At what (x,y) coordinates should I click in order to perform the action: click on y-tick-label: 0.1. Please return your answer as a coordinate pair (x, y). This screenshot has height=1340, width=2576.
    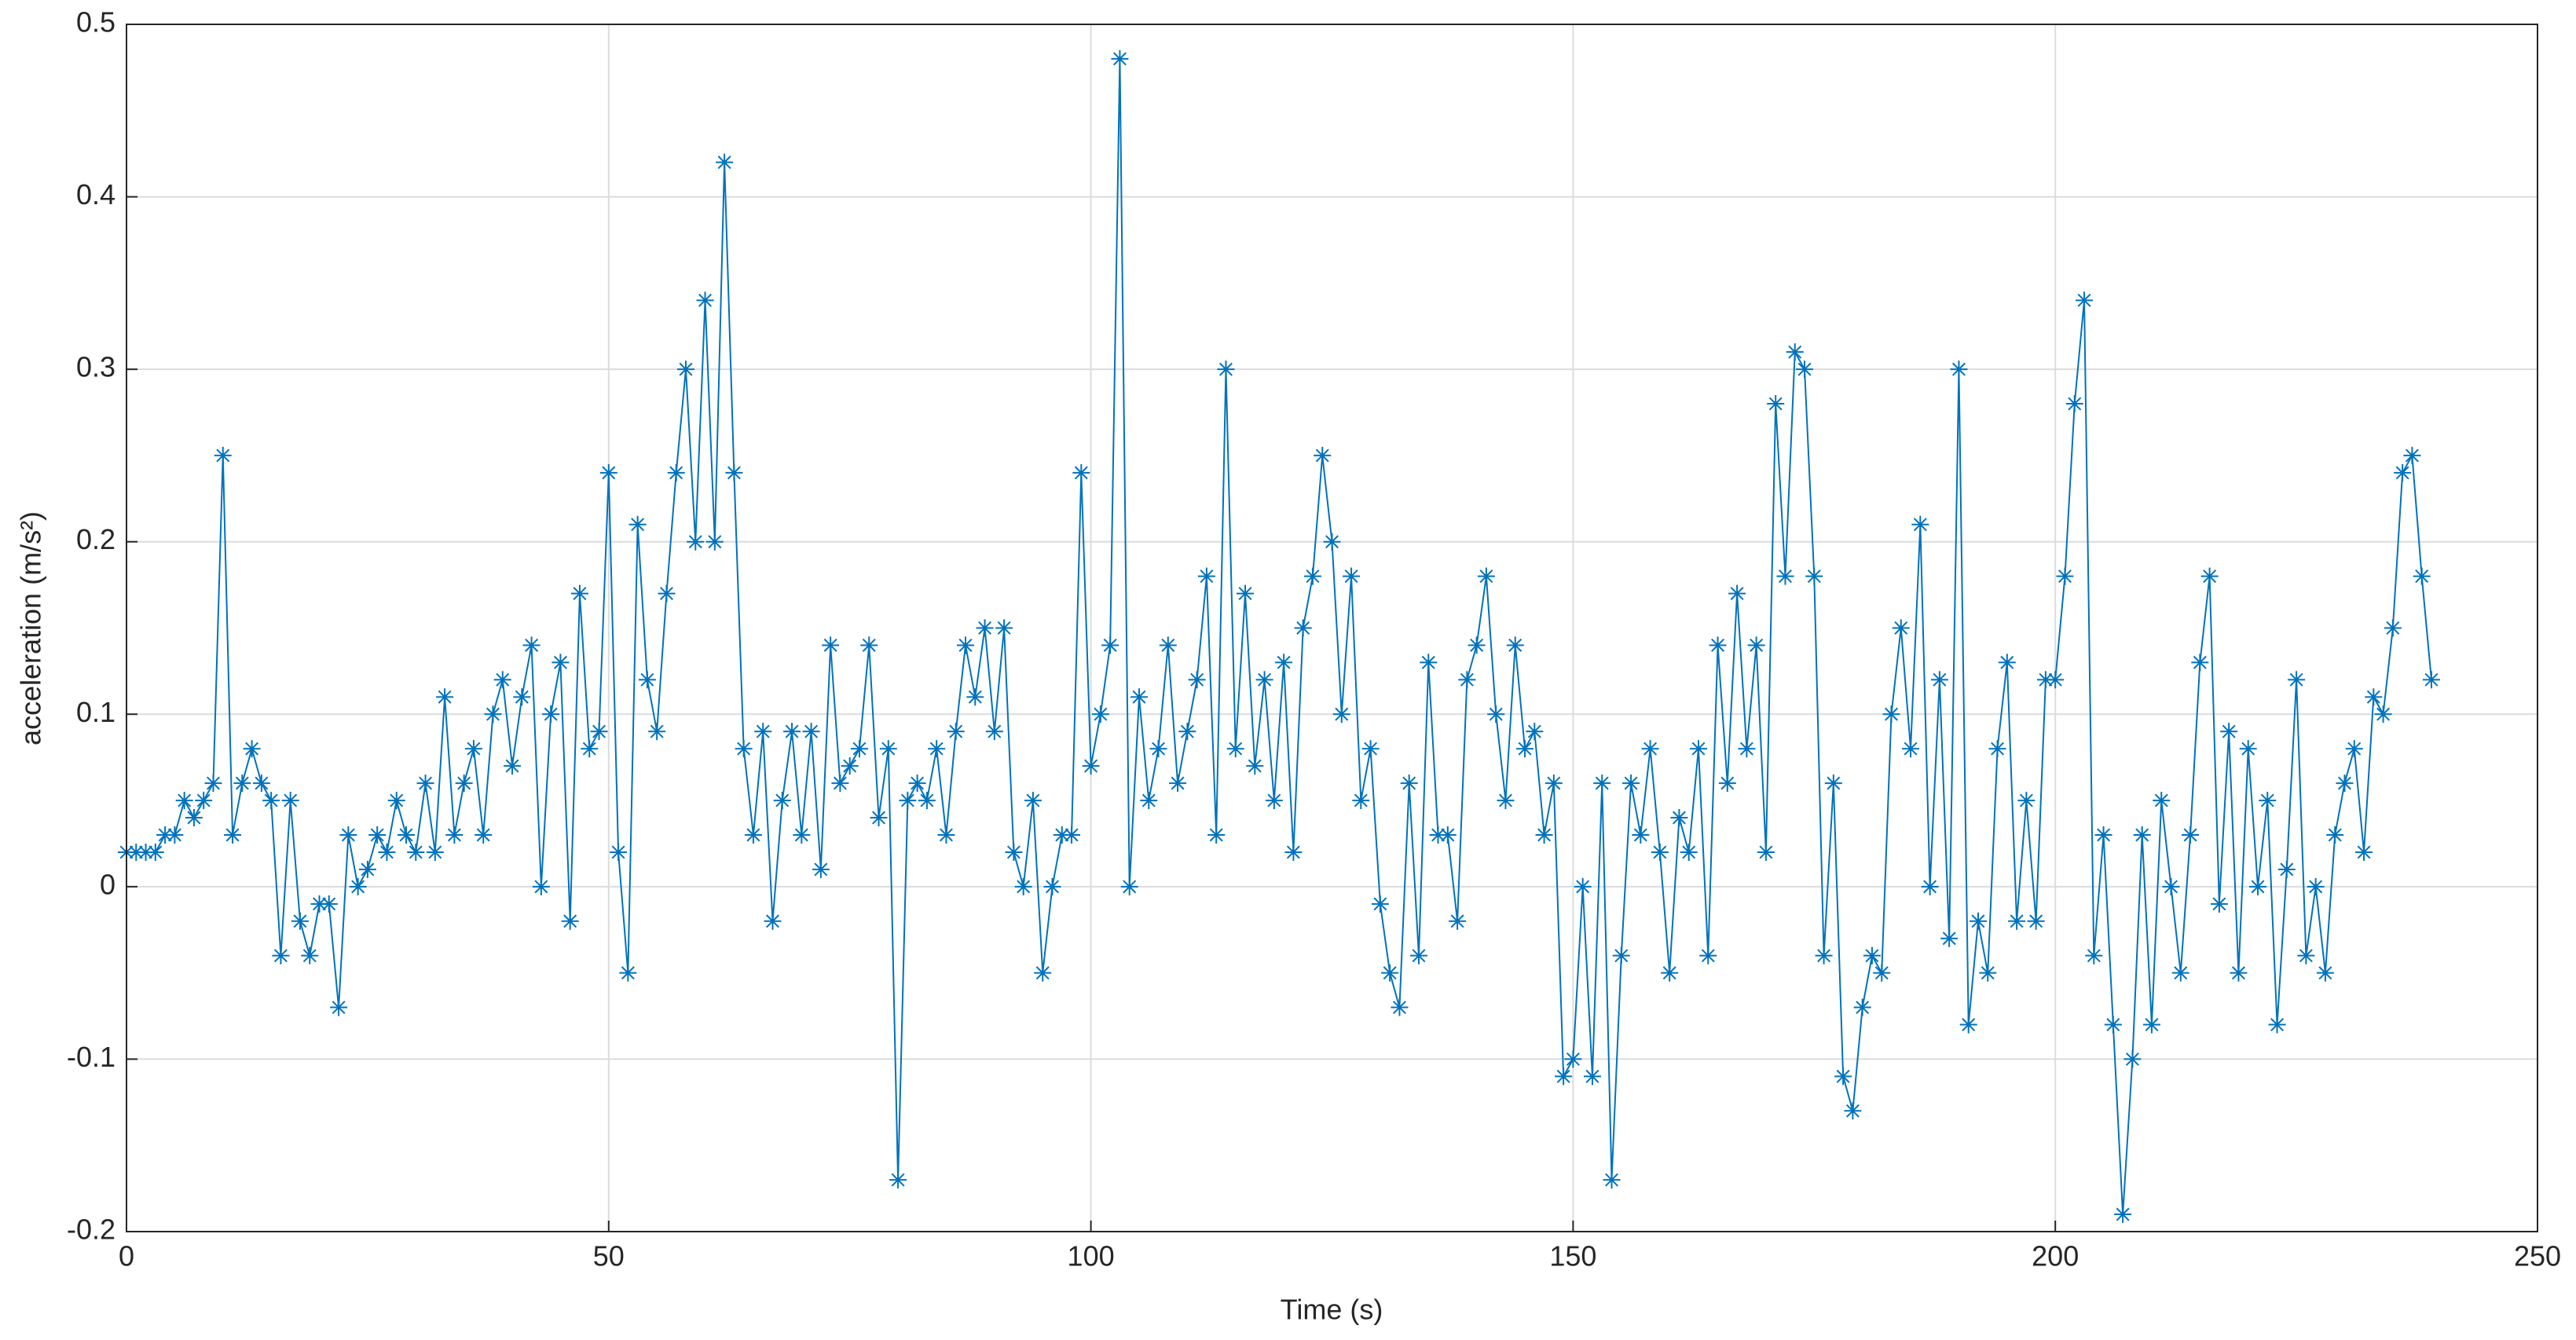
    Looking at the image, I should click on (95, 712).